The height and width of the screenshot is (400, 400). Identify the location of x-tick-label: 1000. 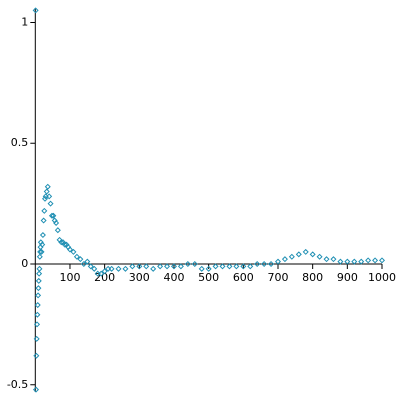
(382, 277).